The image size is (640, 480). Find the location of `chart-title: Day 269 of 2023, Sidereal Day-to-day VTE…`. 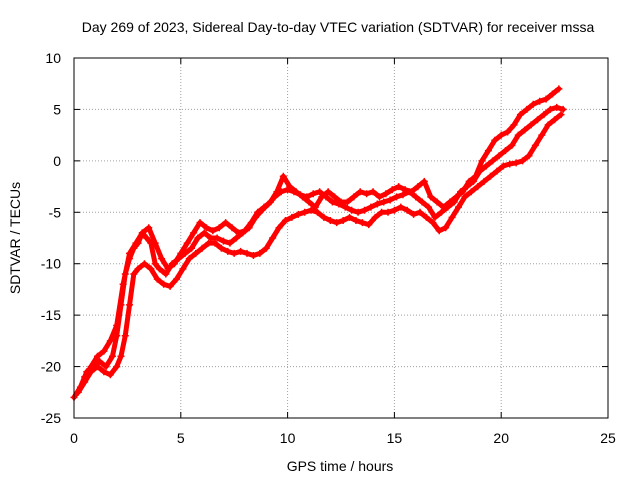

chart-title: Day 269 of 2023, Sidereal Day-to-day VTE… is located at coordinates (338, 27).